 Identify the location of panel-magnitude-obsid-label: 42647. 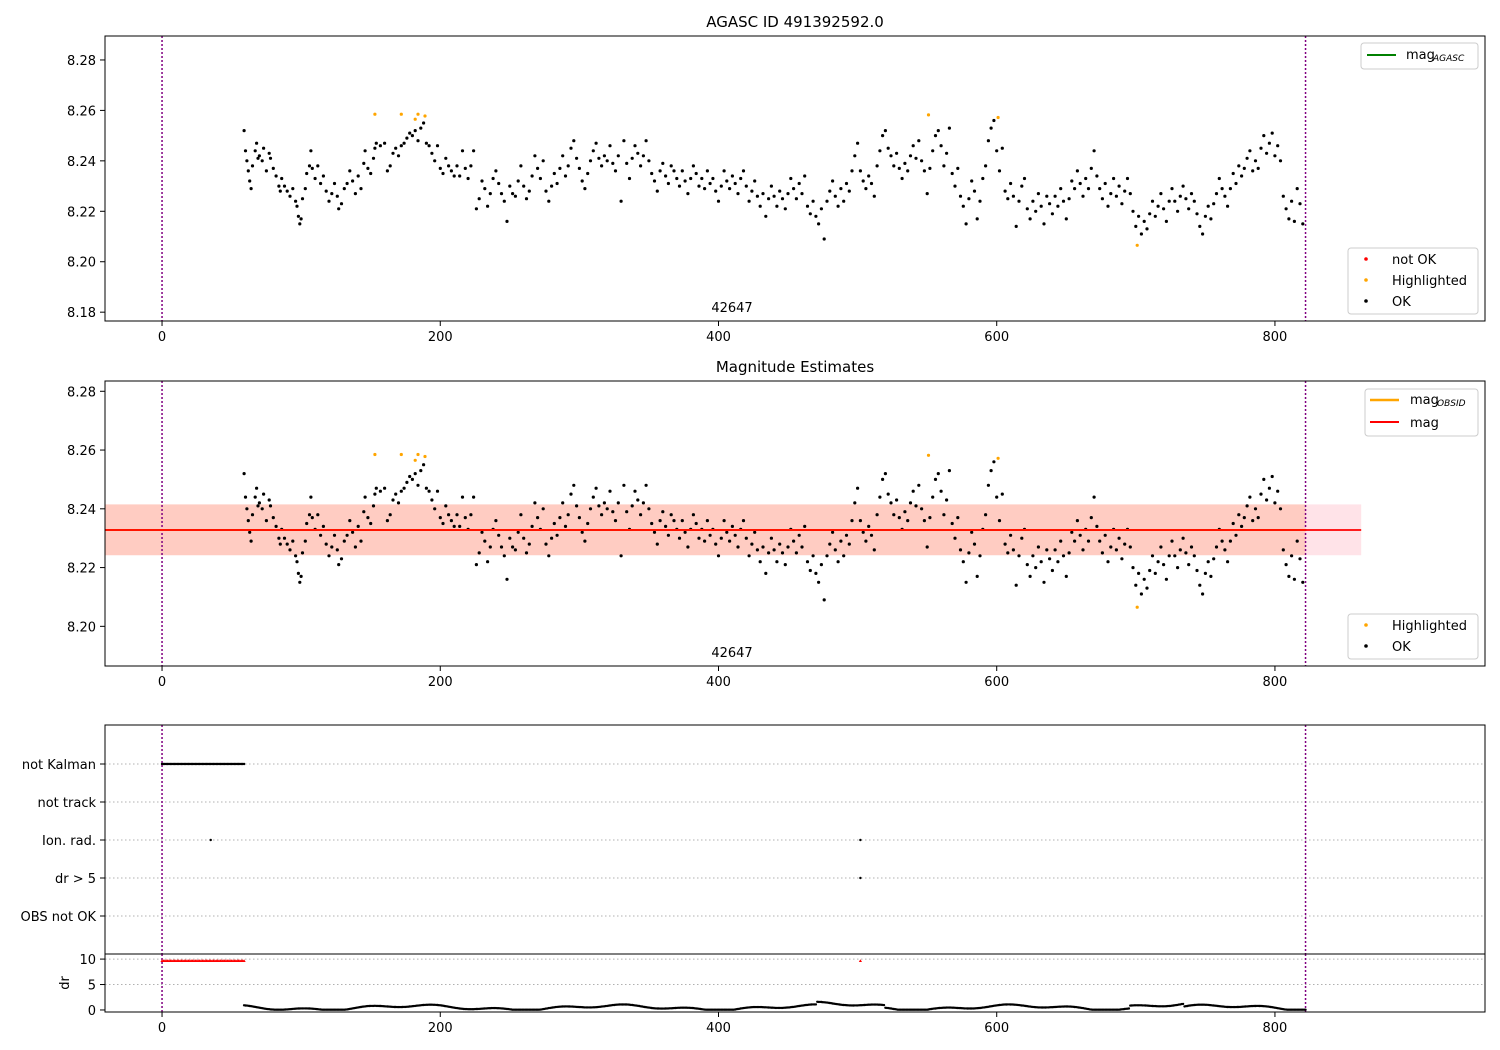
(731, 653).